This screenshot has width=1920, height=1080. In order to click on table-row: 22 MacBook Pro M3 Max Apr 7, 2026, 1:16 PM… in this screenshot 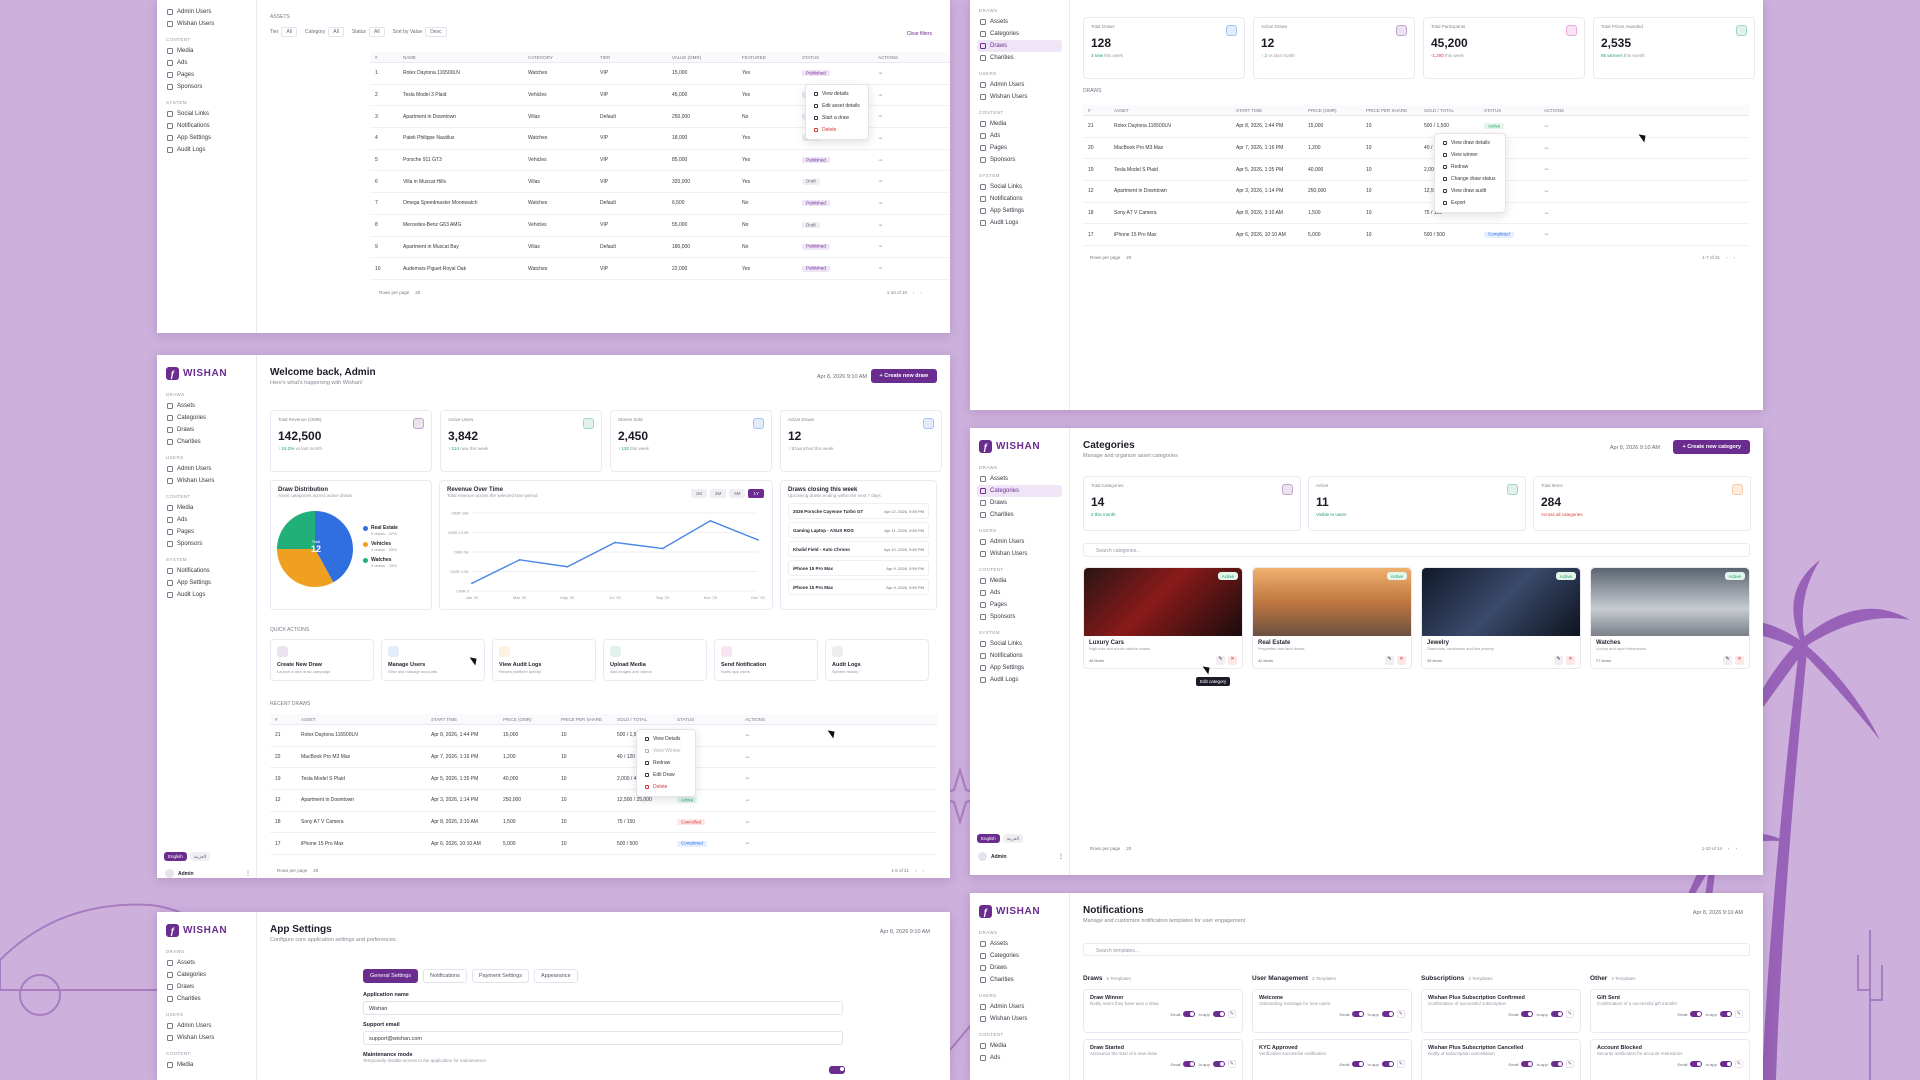, I will do `click(603, 758)`.